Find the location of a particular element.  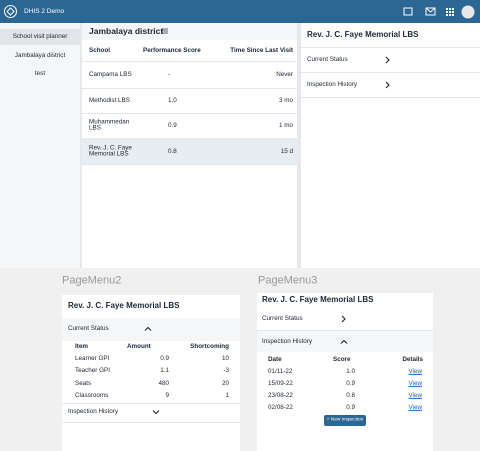

column-header: Date is located at coordinates (275, 359).